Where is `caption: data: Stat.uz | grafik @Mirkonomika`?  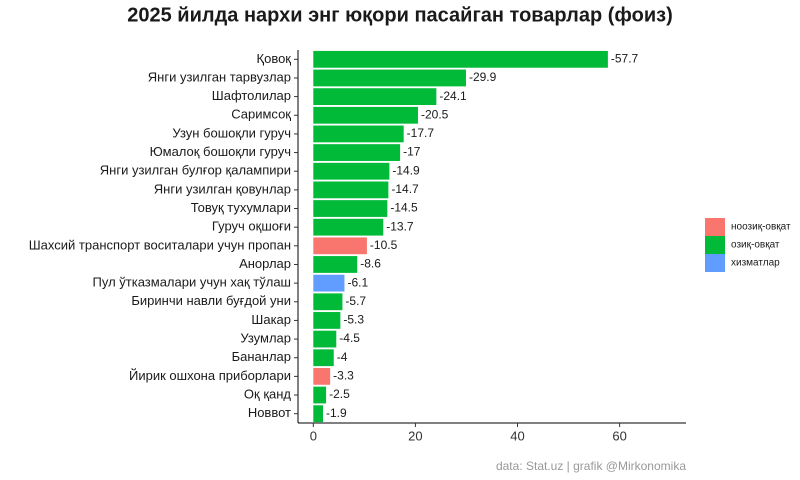 caption: data: Stat.uz | grafik @Mirkonomika is located at coordinates (591, 466).